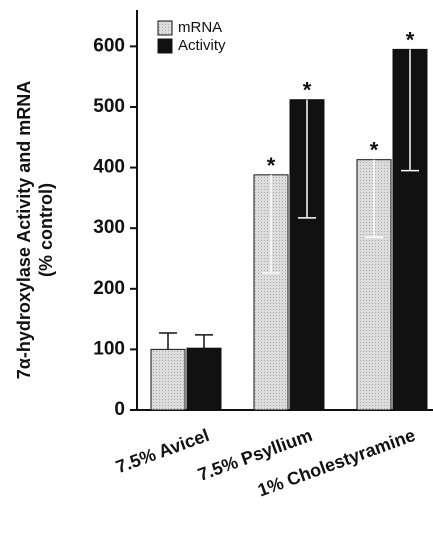  I want to click on legend-label: Activity, so click(202, 45).